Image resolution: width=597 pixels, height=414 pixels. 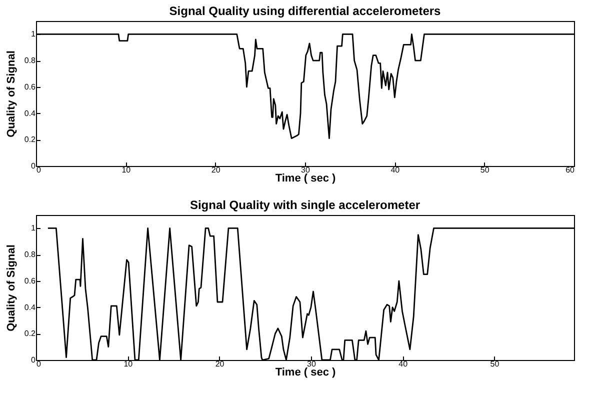 What do you see at coordinates (305, 11) in the screenshot?
I see `chart-title: Signal Quality using differential accelerometers` at bounding box center [305, 11].